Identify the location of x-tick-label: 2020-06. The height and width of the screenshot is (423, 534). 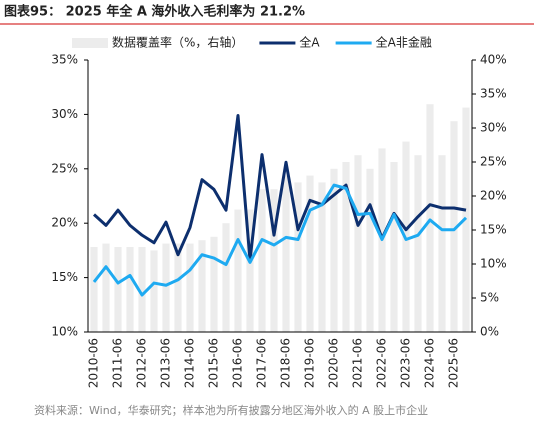
(334, 363).